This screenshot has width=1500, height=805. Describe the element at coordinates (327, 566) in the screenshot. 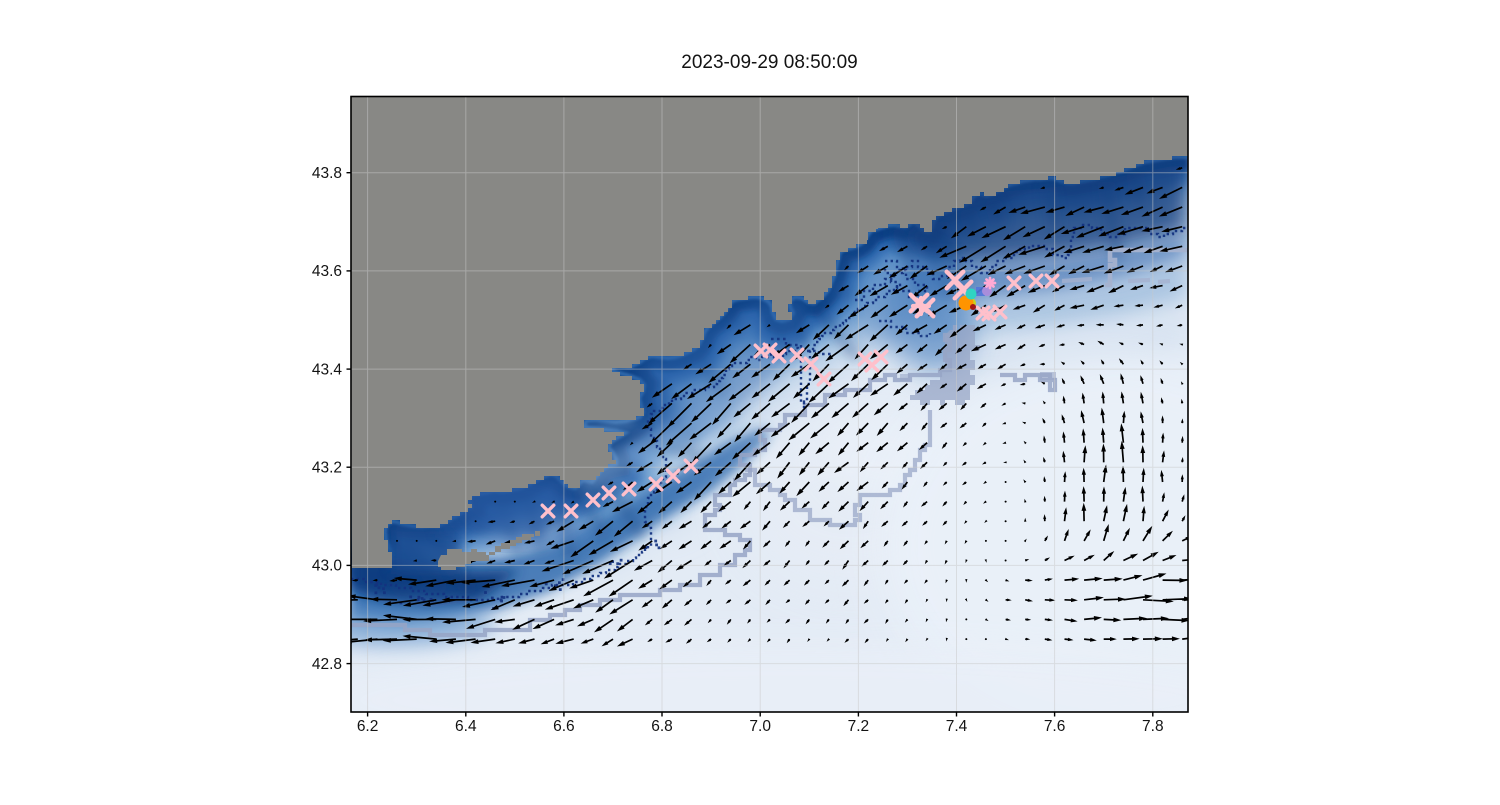

I see `svg-text: 43.0` at that location.